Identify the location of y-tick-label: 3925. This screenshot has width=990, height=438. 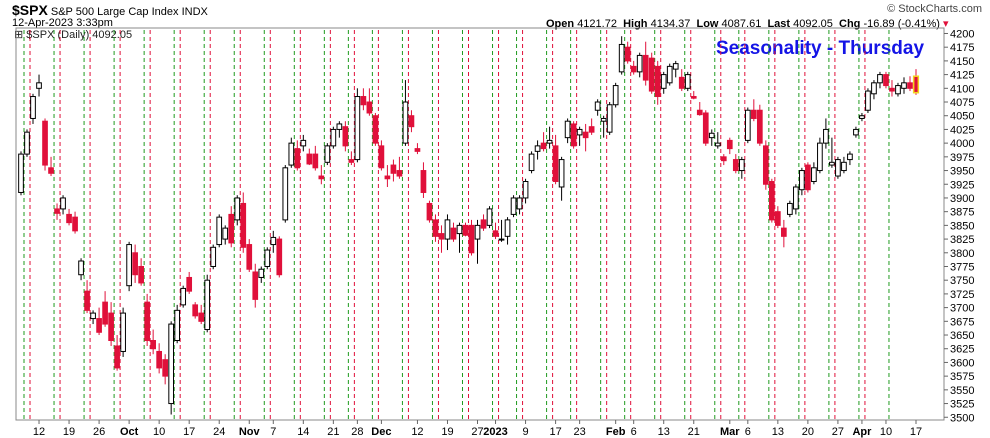
(962, 185).